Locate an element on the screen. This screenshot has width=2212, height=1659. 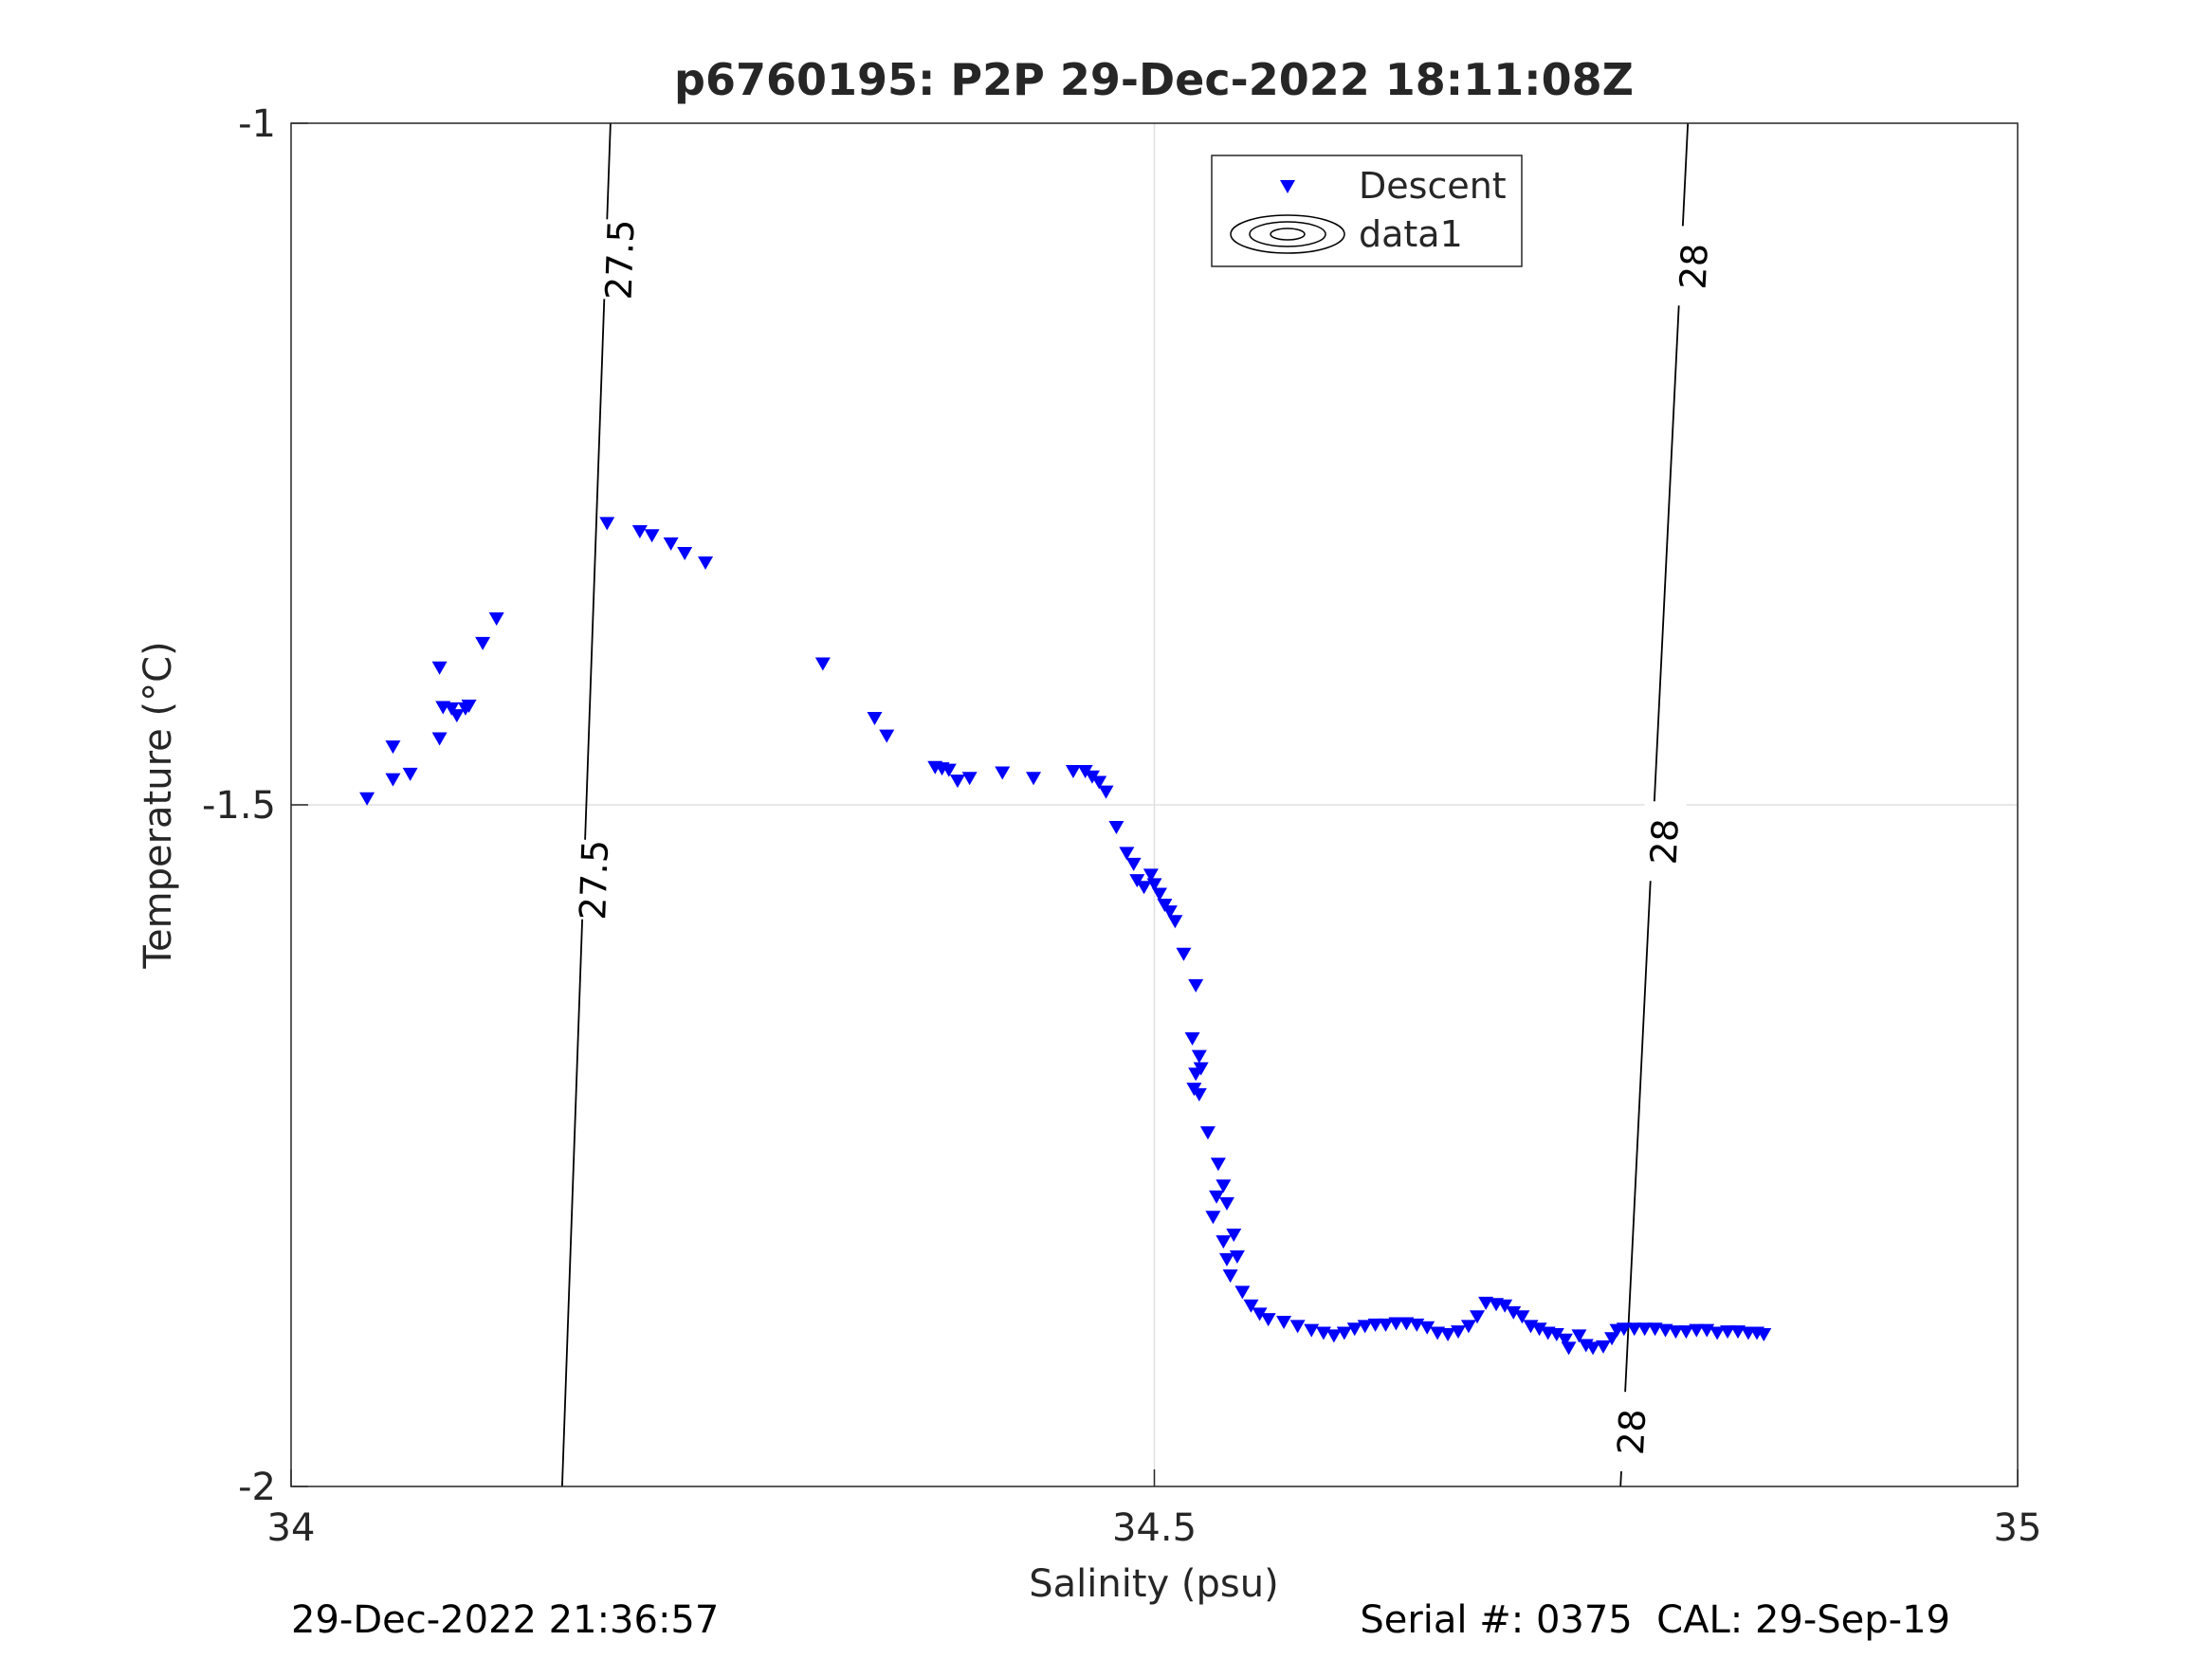
y-tick-label: -2 is located at coordinates (257, 1487).